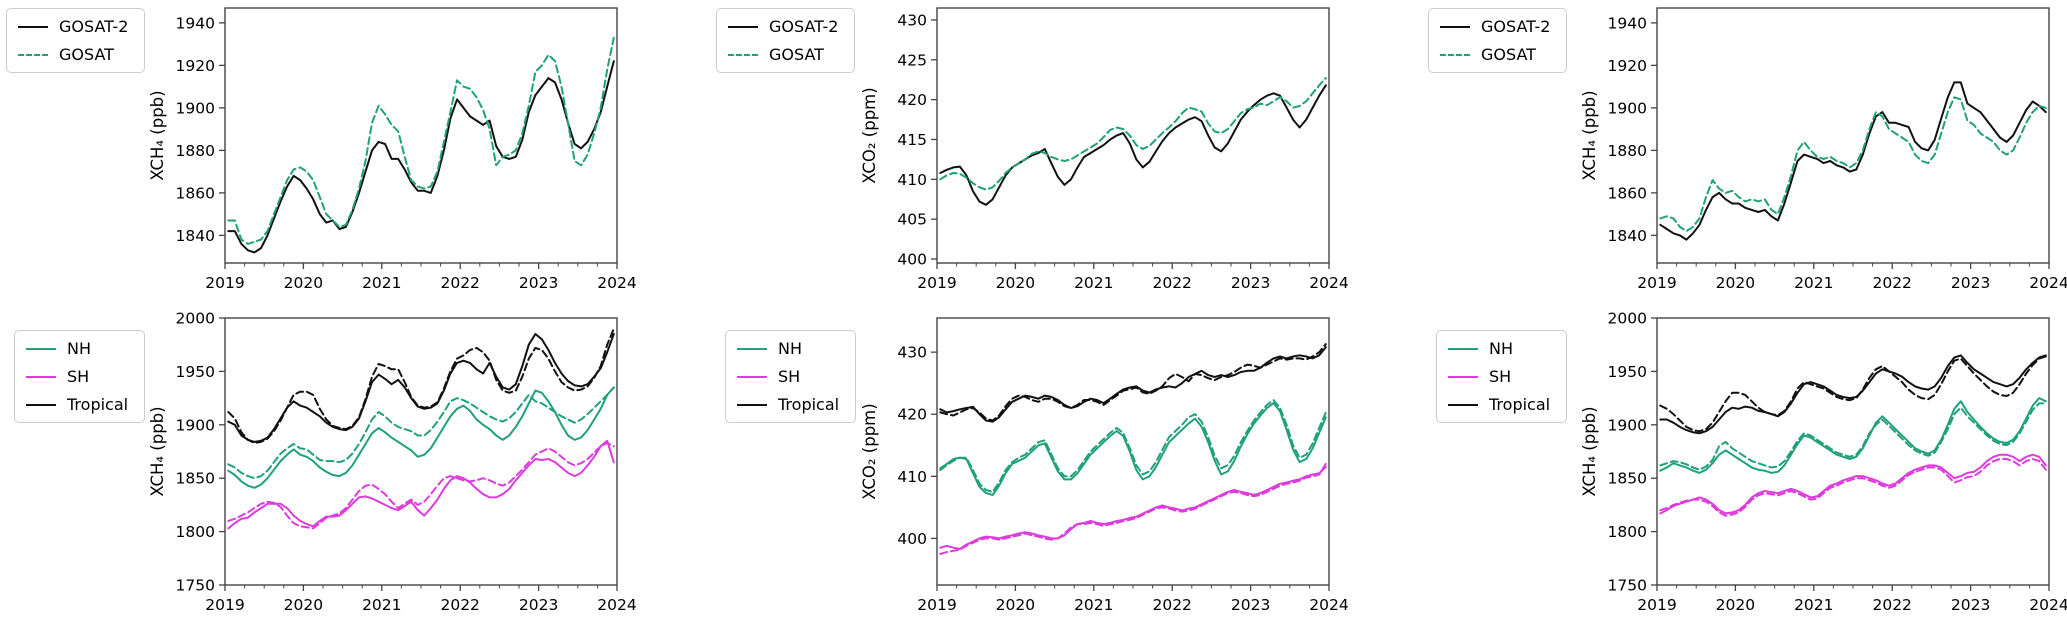 Image resolution: width=2067 pixels, height=617 pixels. Describe the element at coordinates (912, 60) in the screenshot. I see `y-tick-label: 425` at that location.